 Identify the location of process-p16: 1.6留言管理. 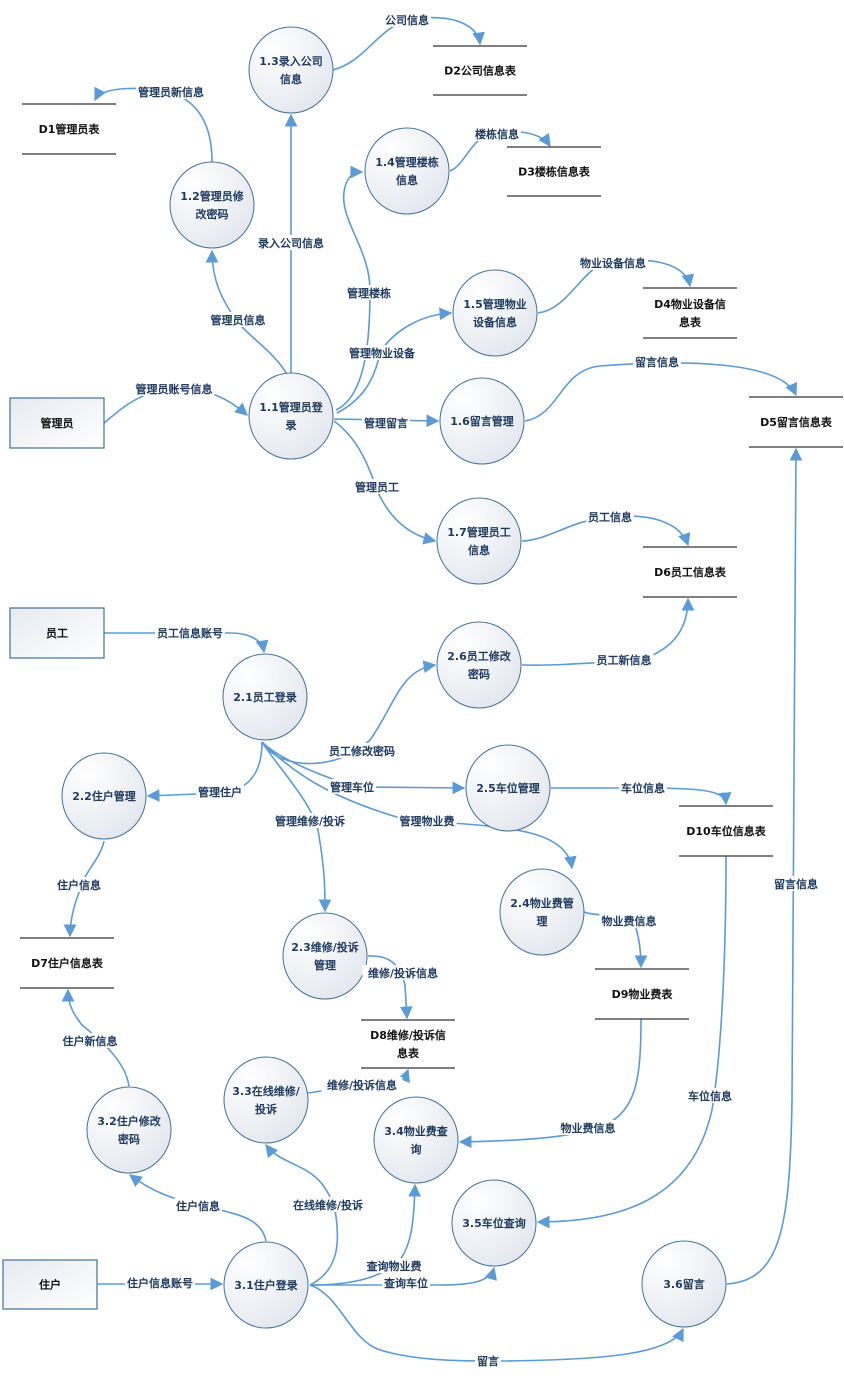
(482, 421).